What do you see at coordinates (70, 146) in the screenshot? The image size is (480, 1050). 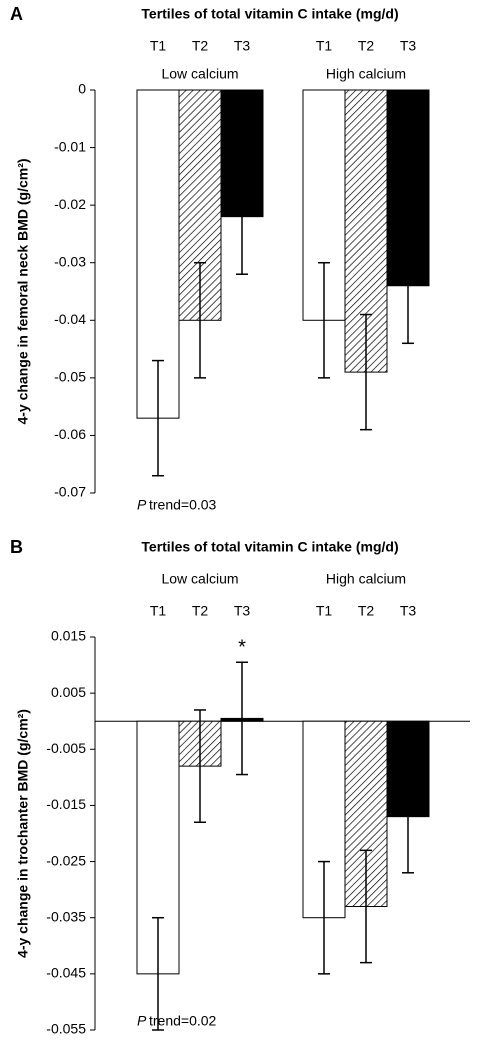 I see `y-tick-label: -0.01` at bounding box center [70, 146].